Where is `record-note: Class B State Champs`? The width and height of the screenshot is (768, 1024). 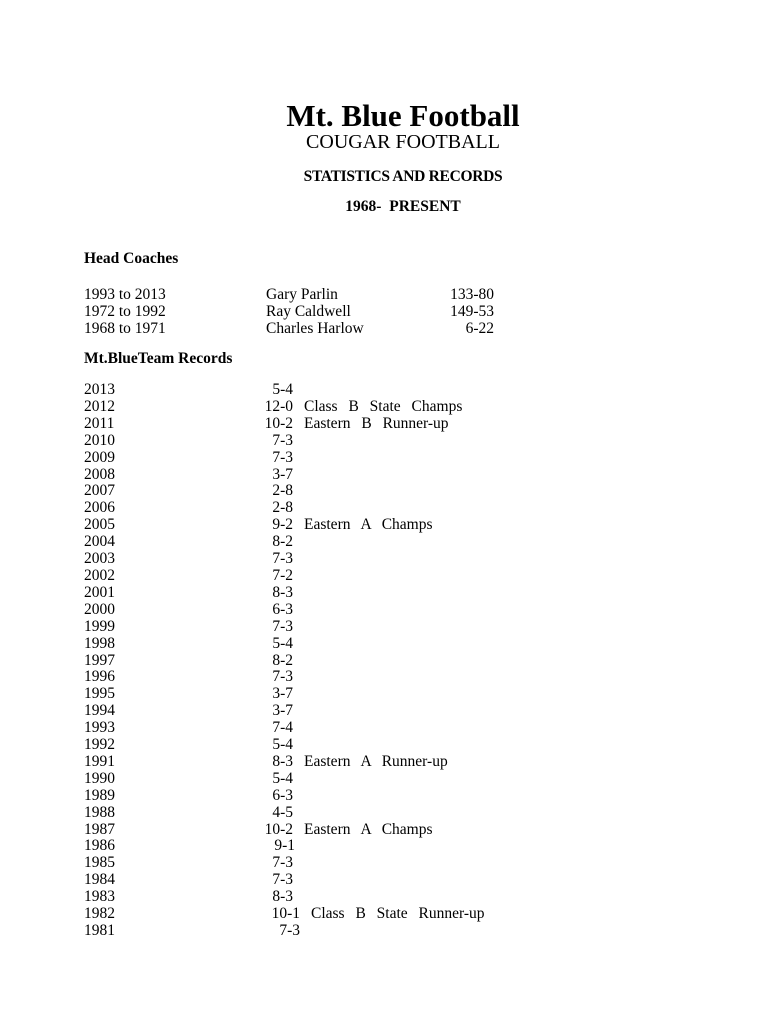 record-note: Class B State Champs is located at coordinates (383, 406).